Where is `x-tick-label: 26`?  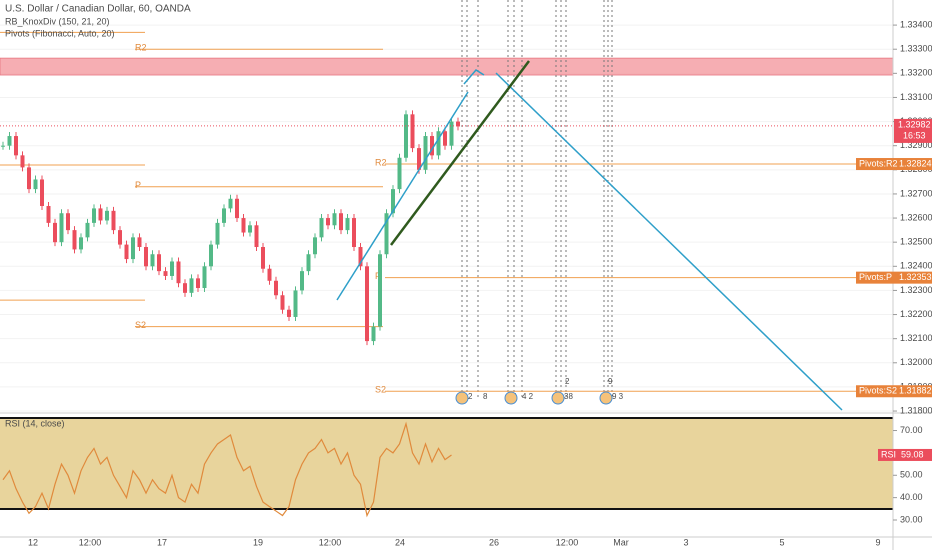 x-tick-label: 26 is located at coordinates (494, 542).